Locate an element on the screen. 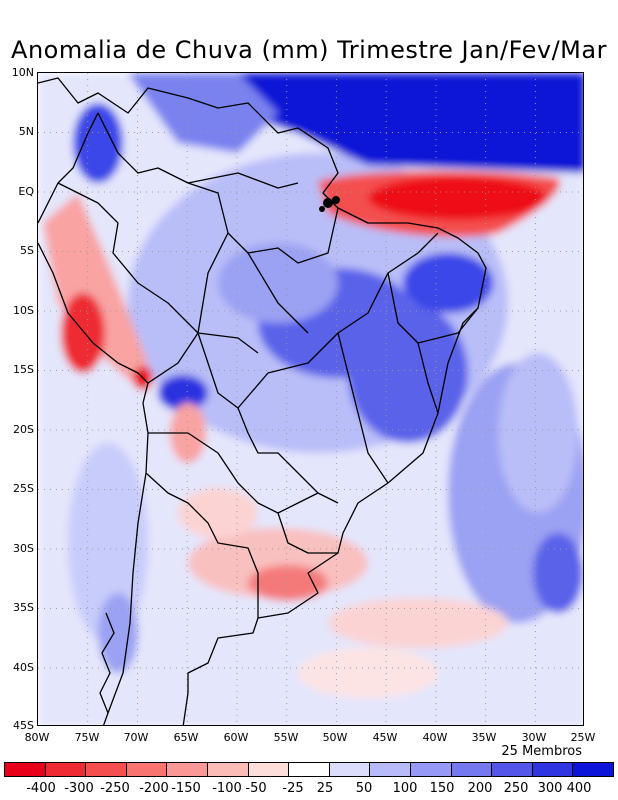  amazon-delta is located at coordinates (329, 204).